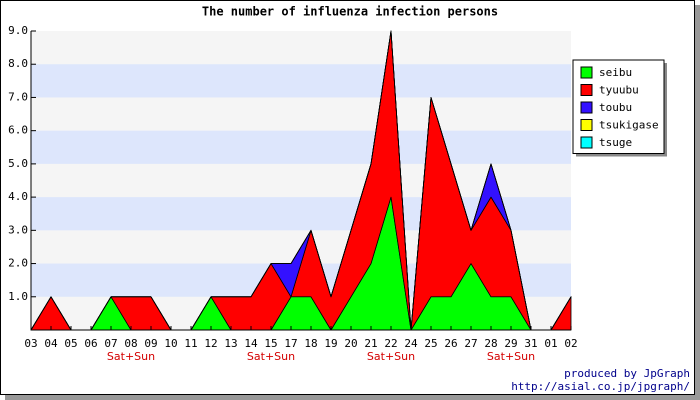 This screenshot has width=700, height=400. Describe the element at coordinates (550, 343) in the screenshot. I see `x-tick-label: 01` at that location.